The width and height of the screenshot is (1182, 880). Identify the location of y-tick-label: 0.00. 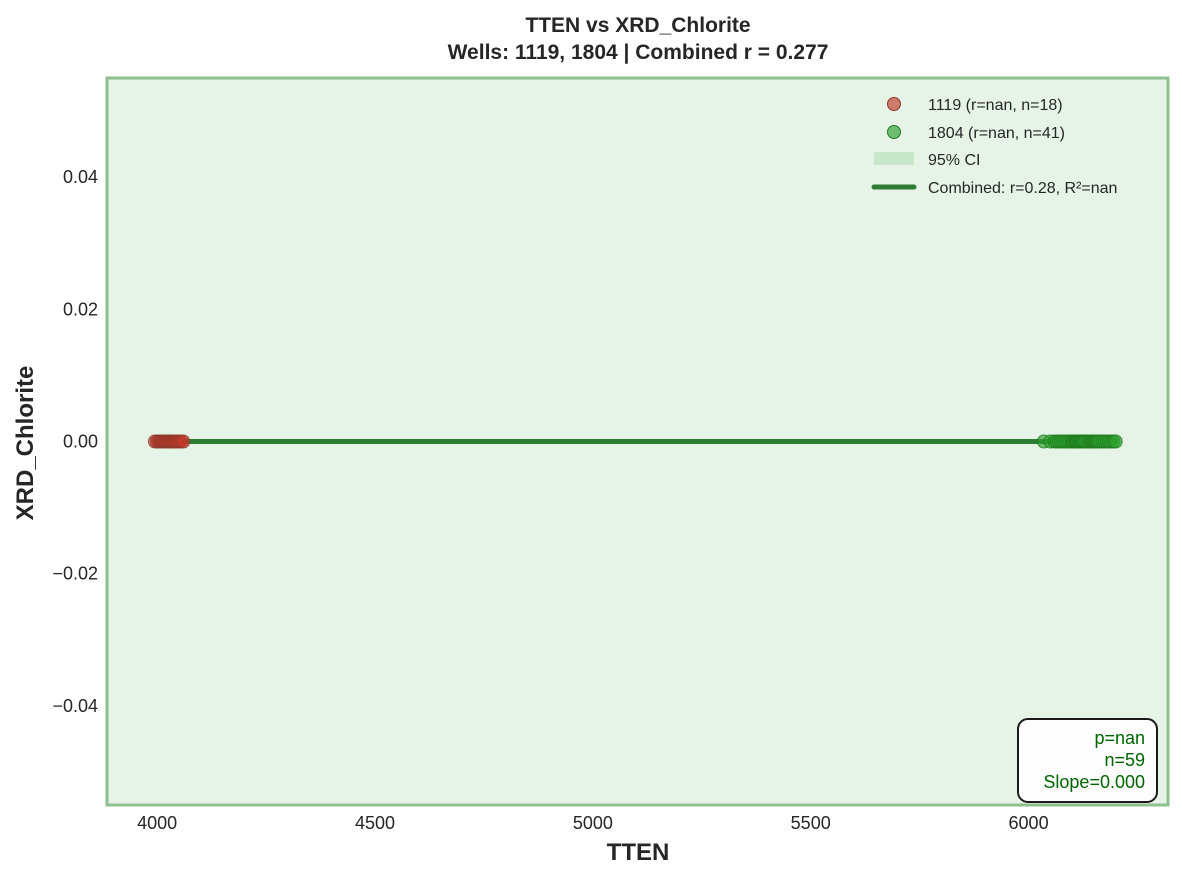
(80, 442).